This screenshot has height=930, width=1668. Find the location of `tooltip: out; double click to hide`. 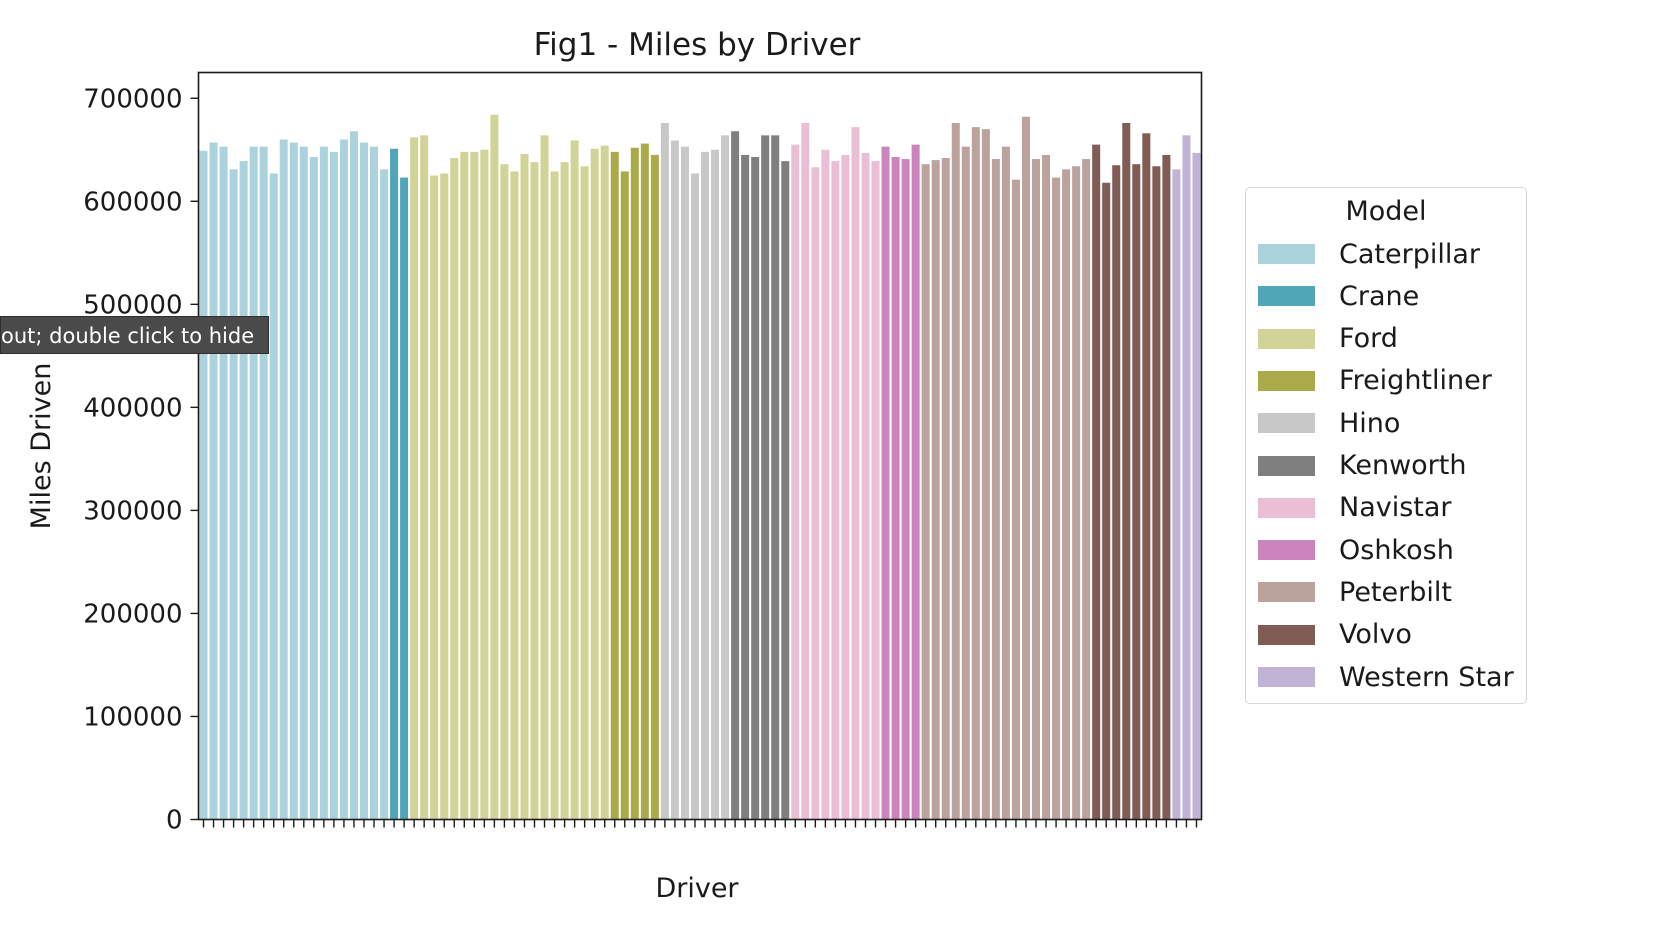

tooltip: out; double click to hide is located at coordinates (135, 335).